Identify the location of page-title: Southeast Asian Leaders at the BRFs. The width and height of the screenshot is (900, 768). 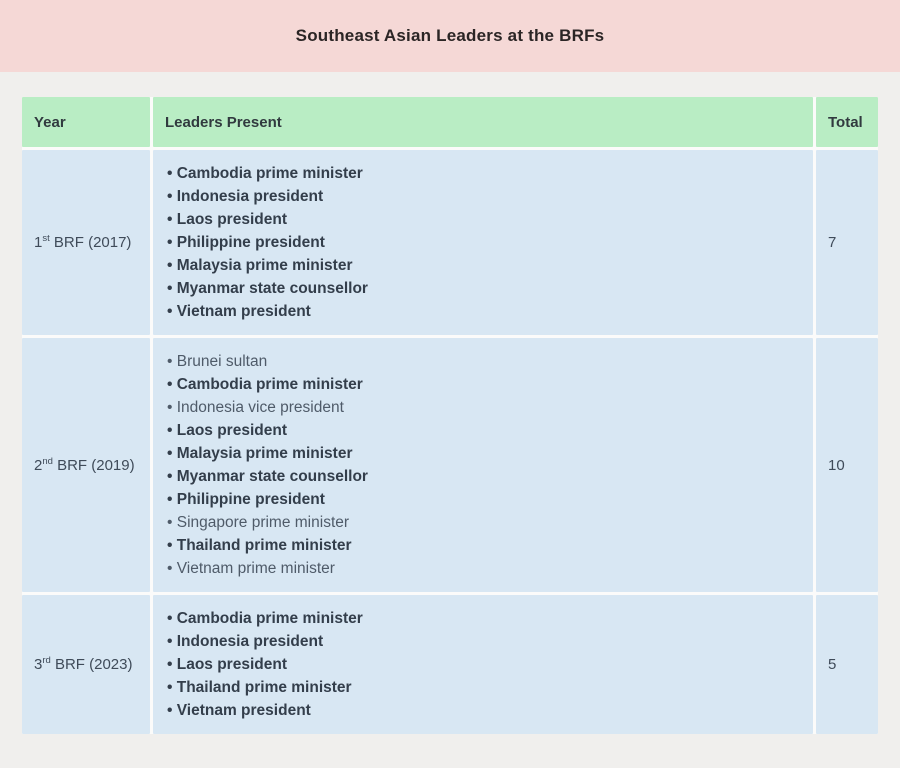
(450, 35).